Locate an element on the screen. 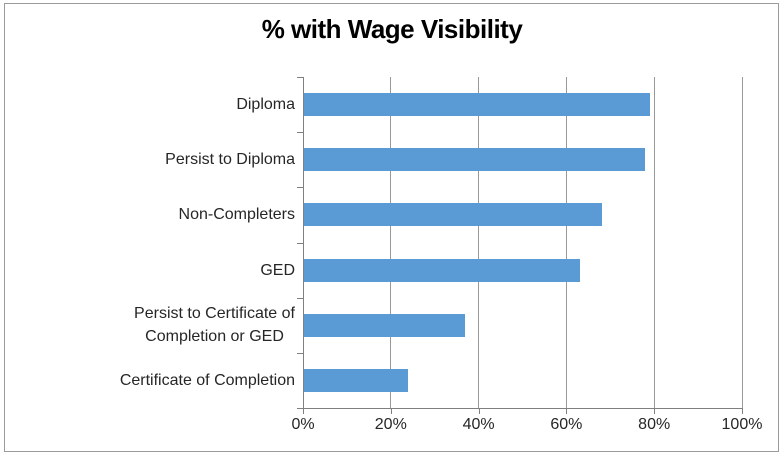 This screenshot has width=784, height=459. category-label-text: GED is located at coordinates (277, 270).